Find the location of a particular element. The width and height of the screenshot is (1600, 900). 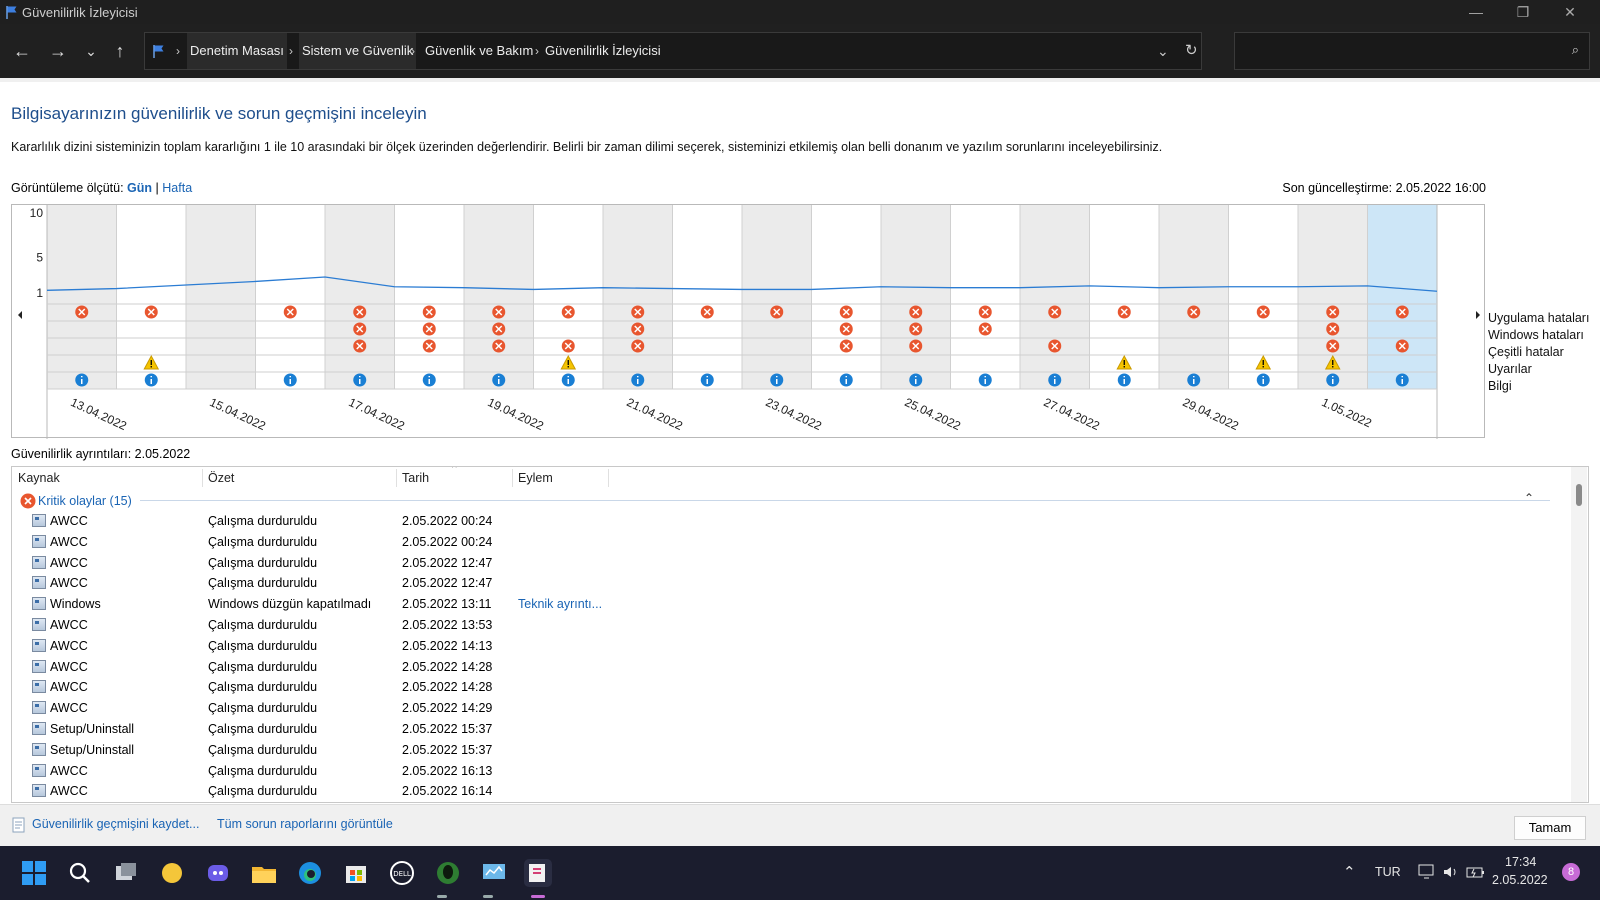

network-icon is located at coordinates (1427, 872).